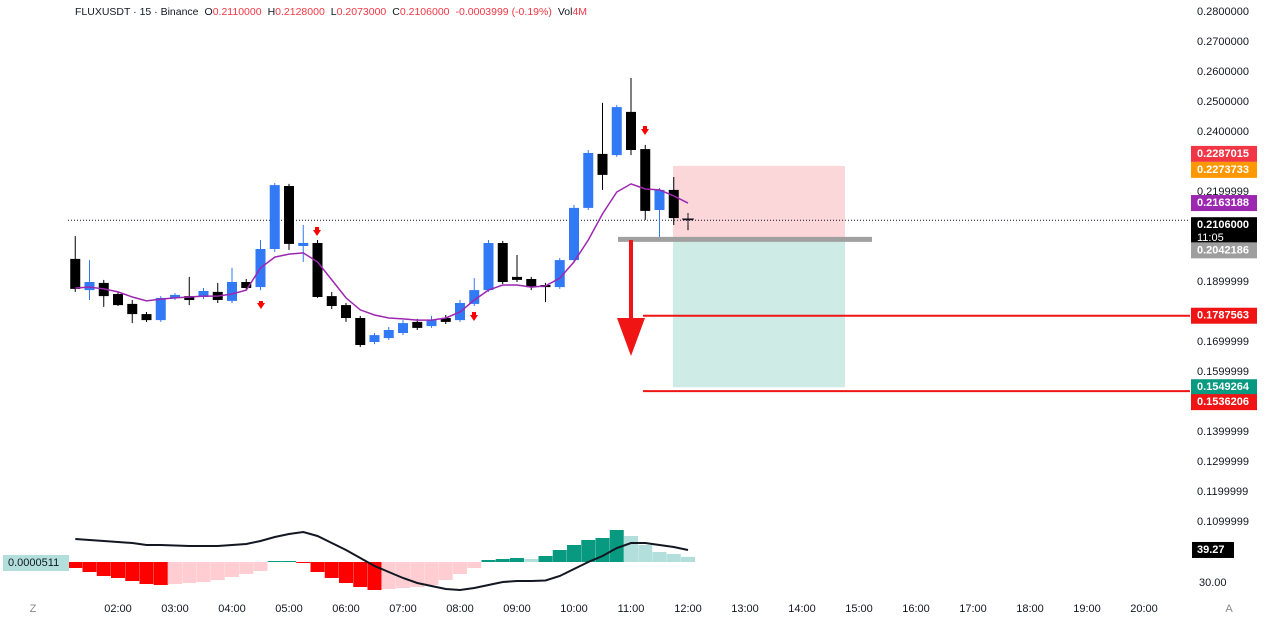 The width and height of the screenshot is (1265, 621). Describe the element at coordinates (1223, 102) in the screenshot. I see `y-tick-label: 0.2500000` at that location.